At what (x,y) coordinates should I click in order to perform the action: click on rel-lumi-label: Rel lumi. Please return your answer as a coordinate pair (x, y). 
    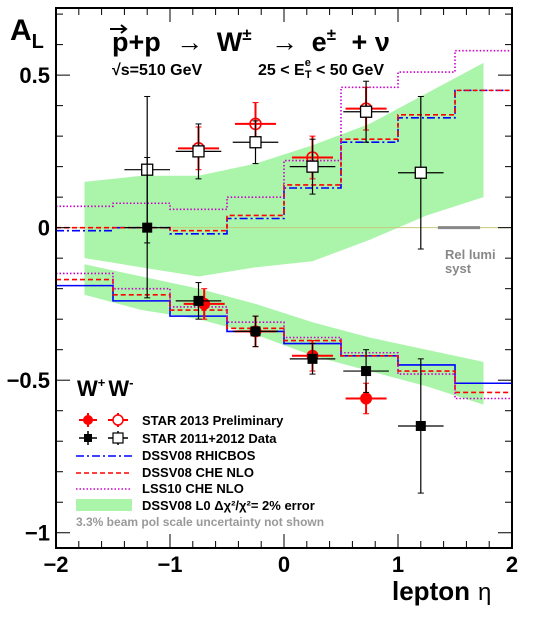
    Looking at the image, I should click on (470, 254).